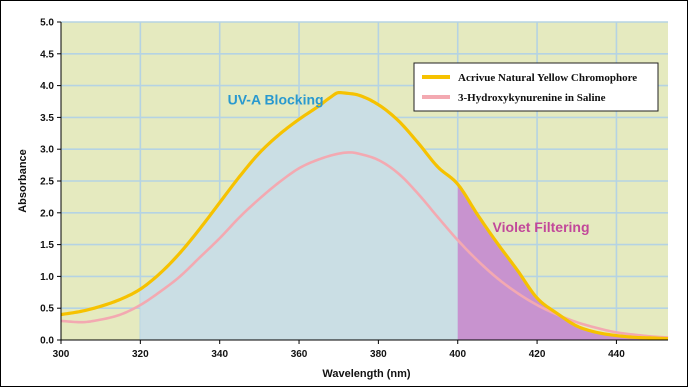 The width and height of the screenshot is (688, 387). Describe the element at coordinates (532, 98) in the screenshot. I see `legend-label-pink: 3-Hydroxykynurenine in Saline` at that location.